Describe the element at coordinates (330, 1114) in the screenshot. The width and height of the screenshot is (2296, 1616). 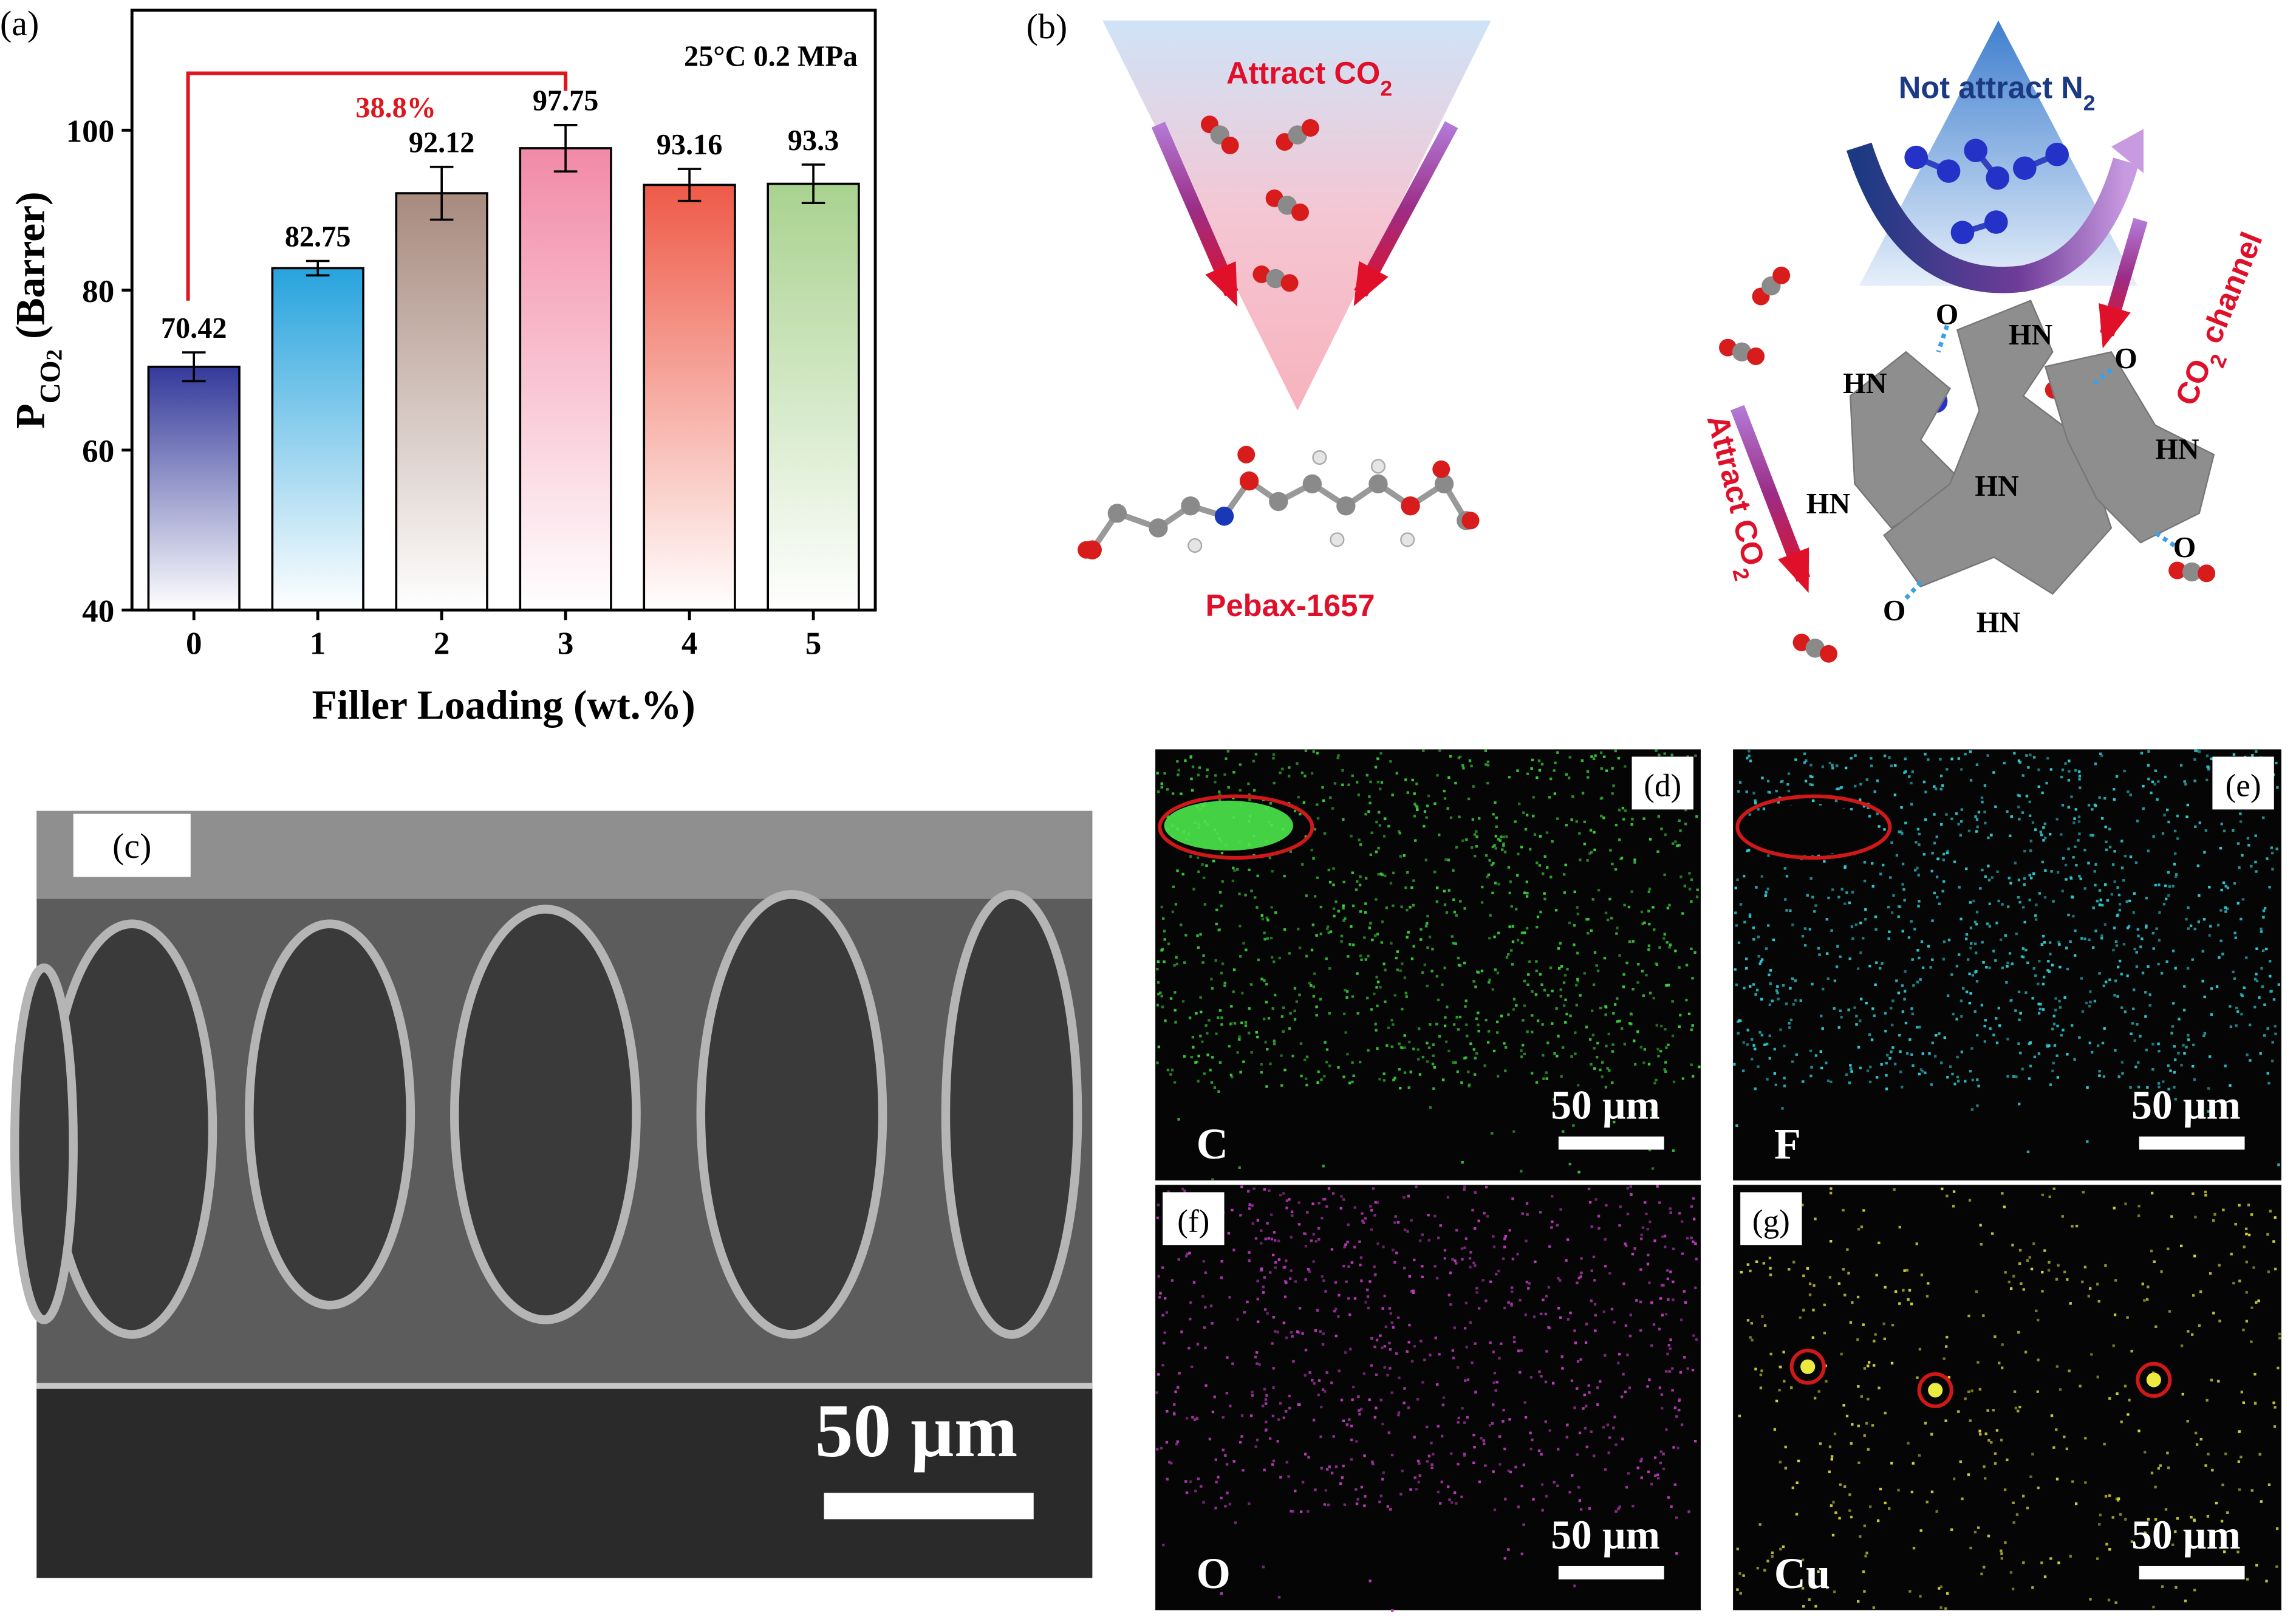
I see `sem-pore` at that location.